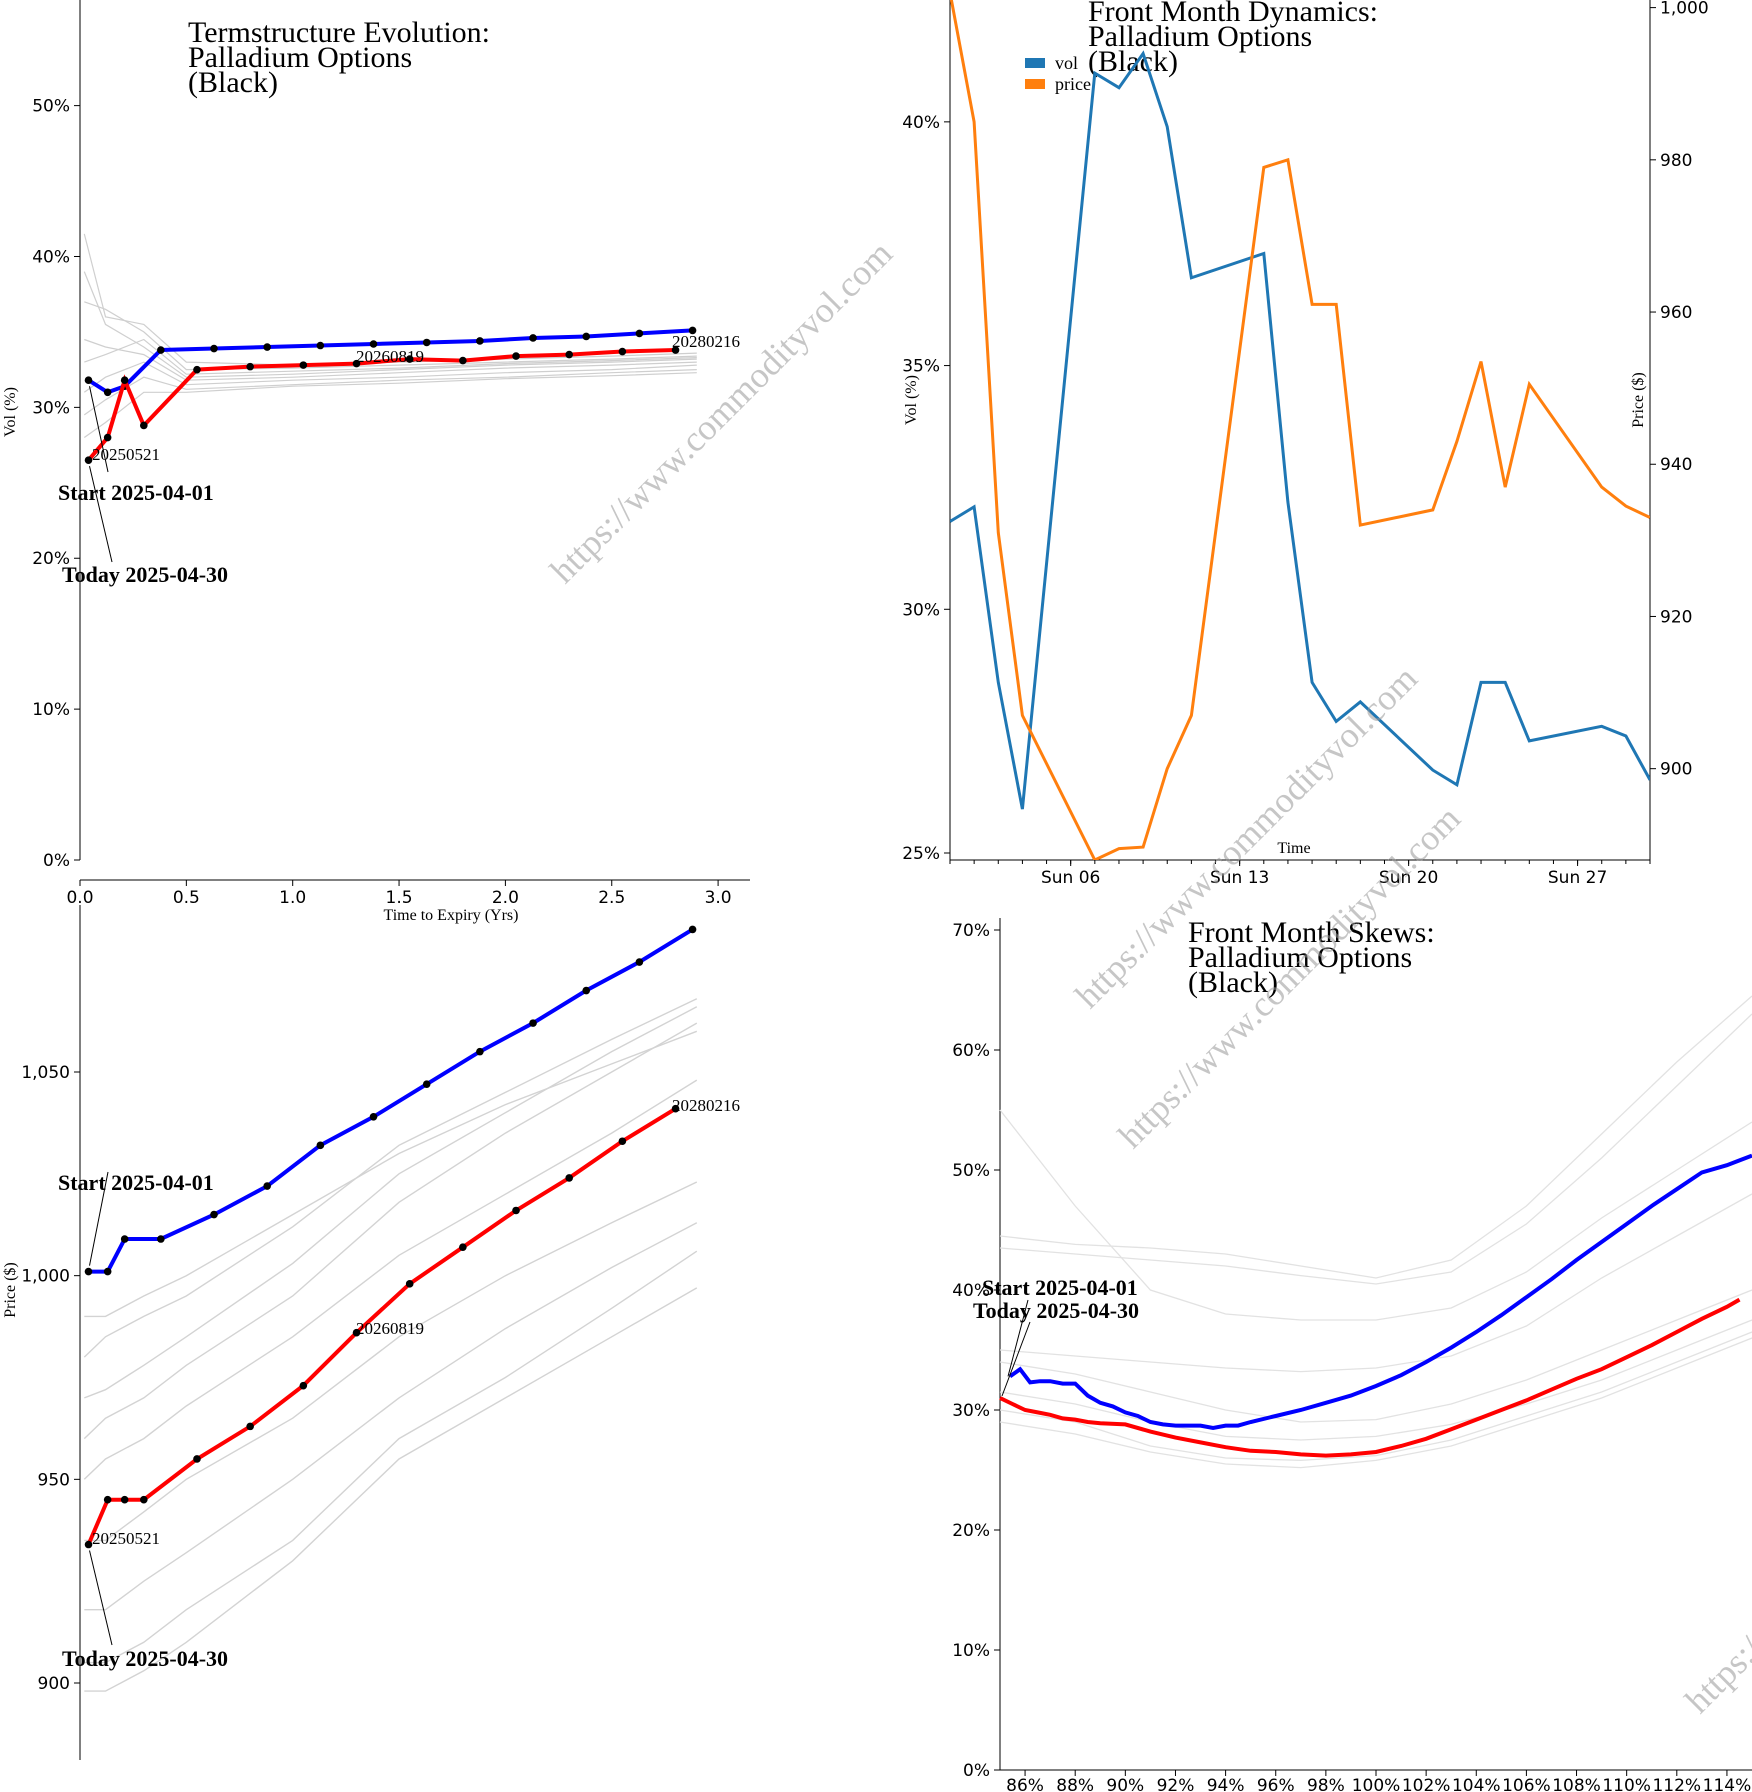  What do you see at coordinates (976, 1771) in the screenshot?
I see `skew-y-tick-label: 0%` at bounding box center [976, 1771].